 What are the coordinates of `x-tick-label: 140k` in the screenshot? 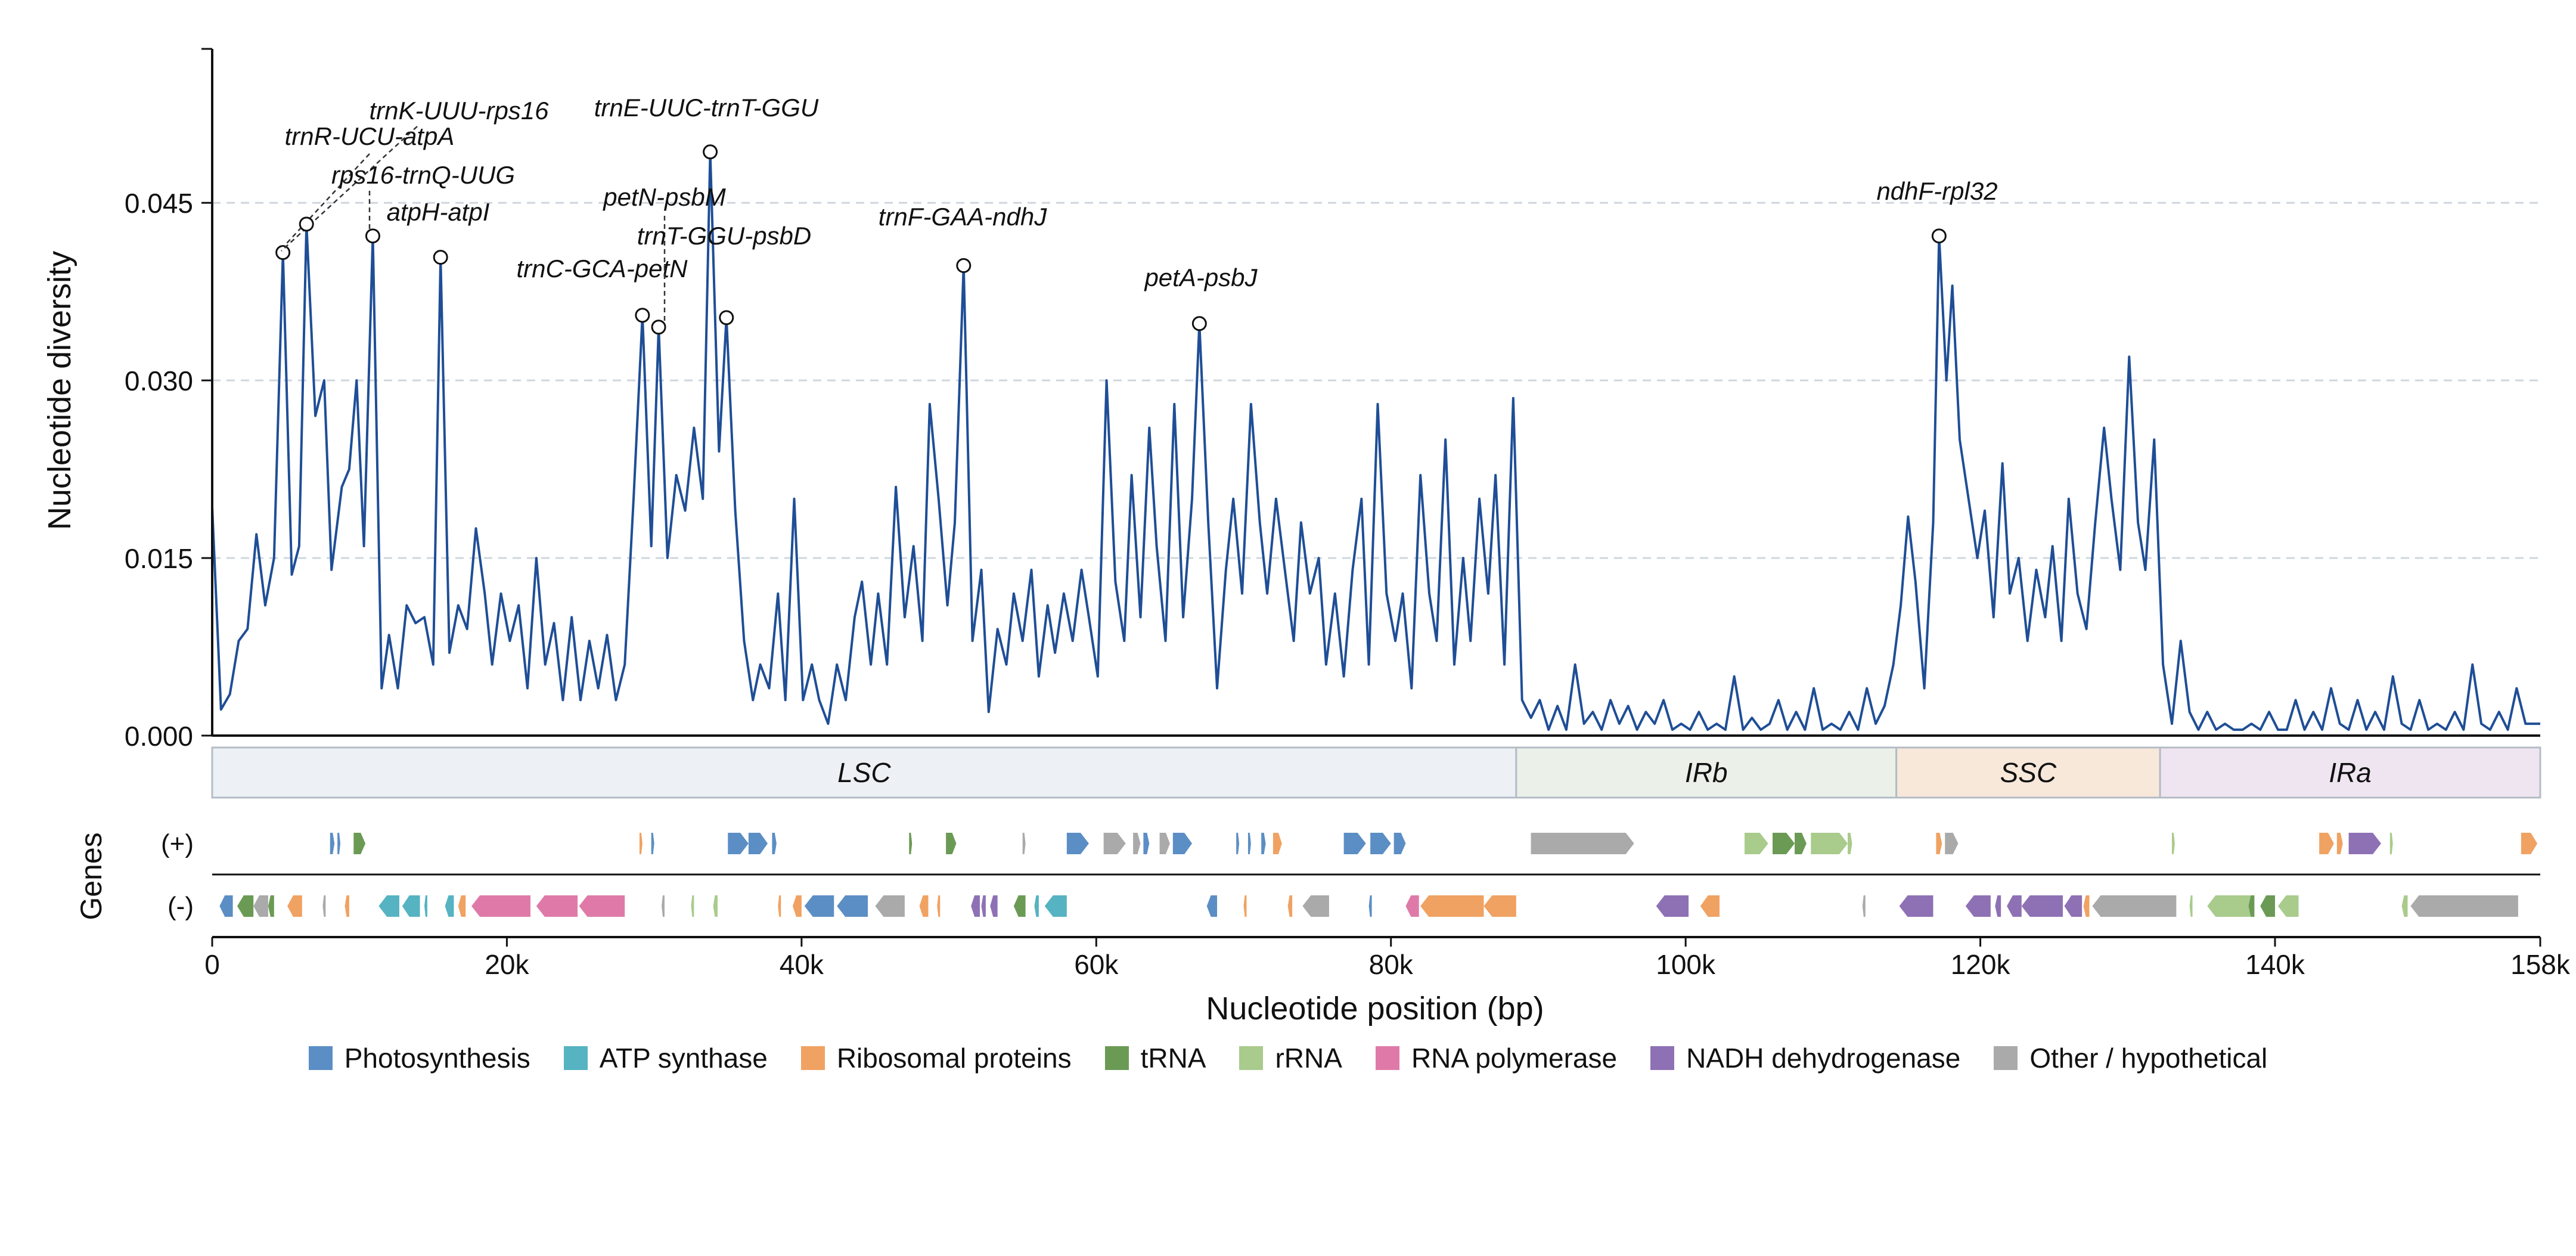 It's located at (2275, 964).